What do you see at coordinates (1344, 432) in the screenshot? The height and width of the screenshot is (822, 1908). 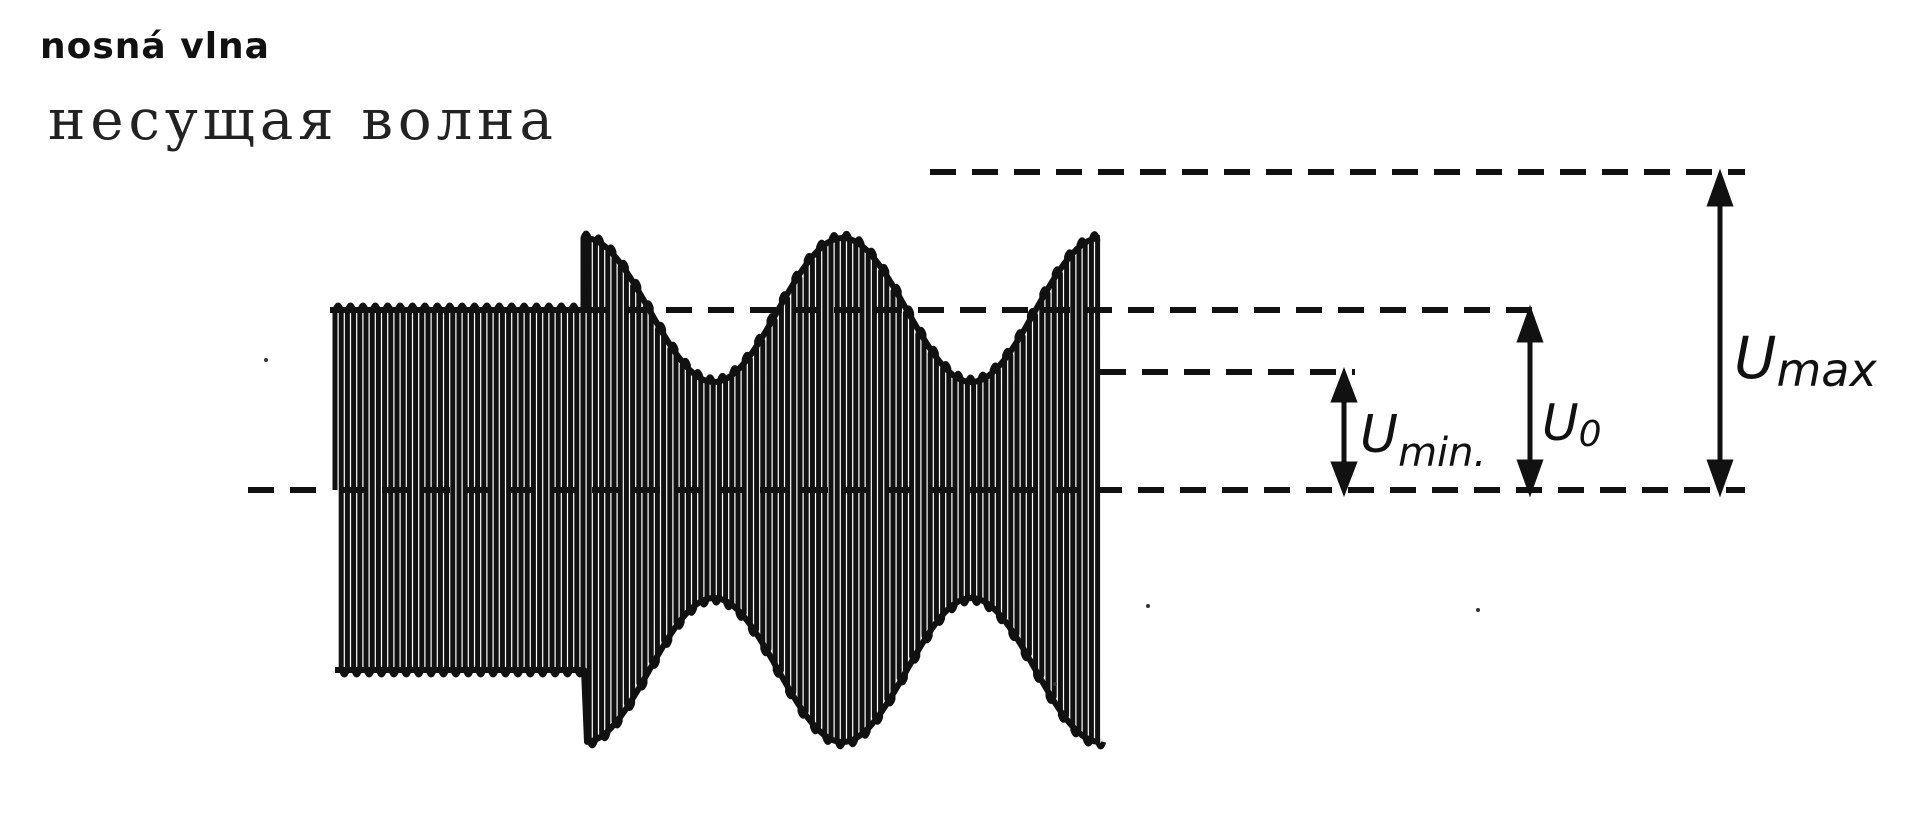 I see `u-min-dimension-arrow` at bounding box center [1344, 432].